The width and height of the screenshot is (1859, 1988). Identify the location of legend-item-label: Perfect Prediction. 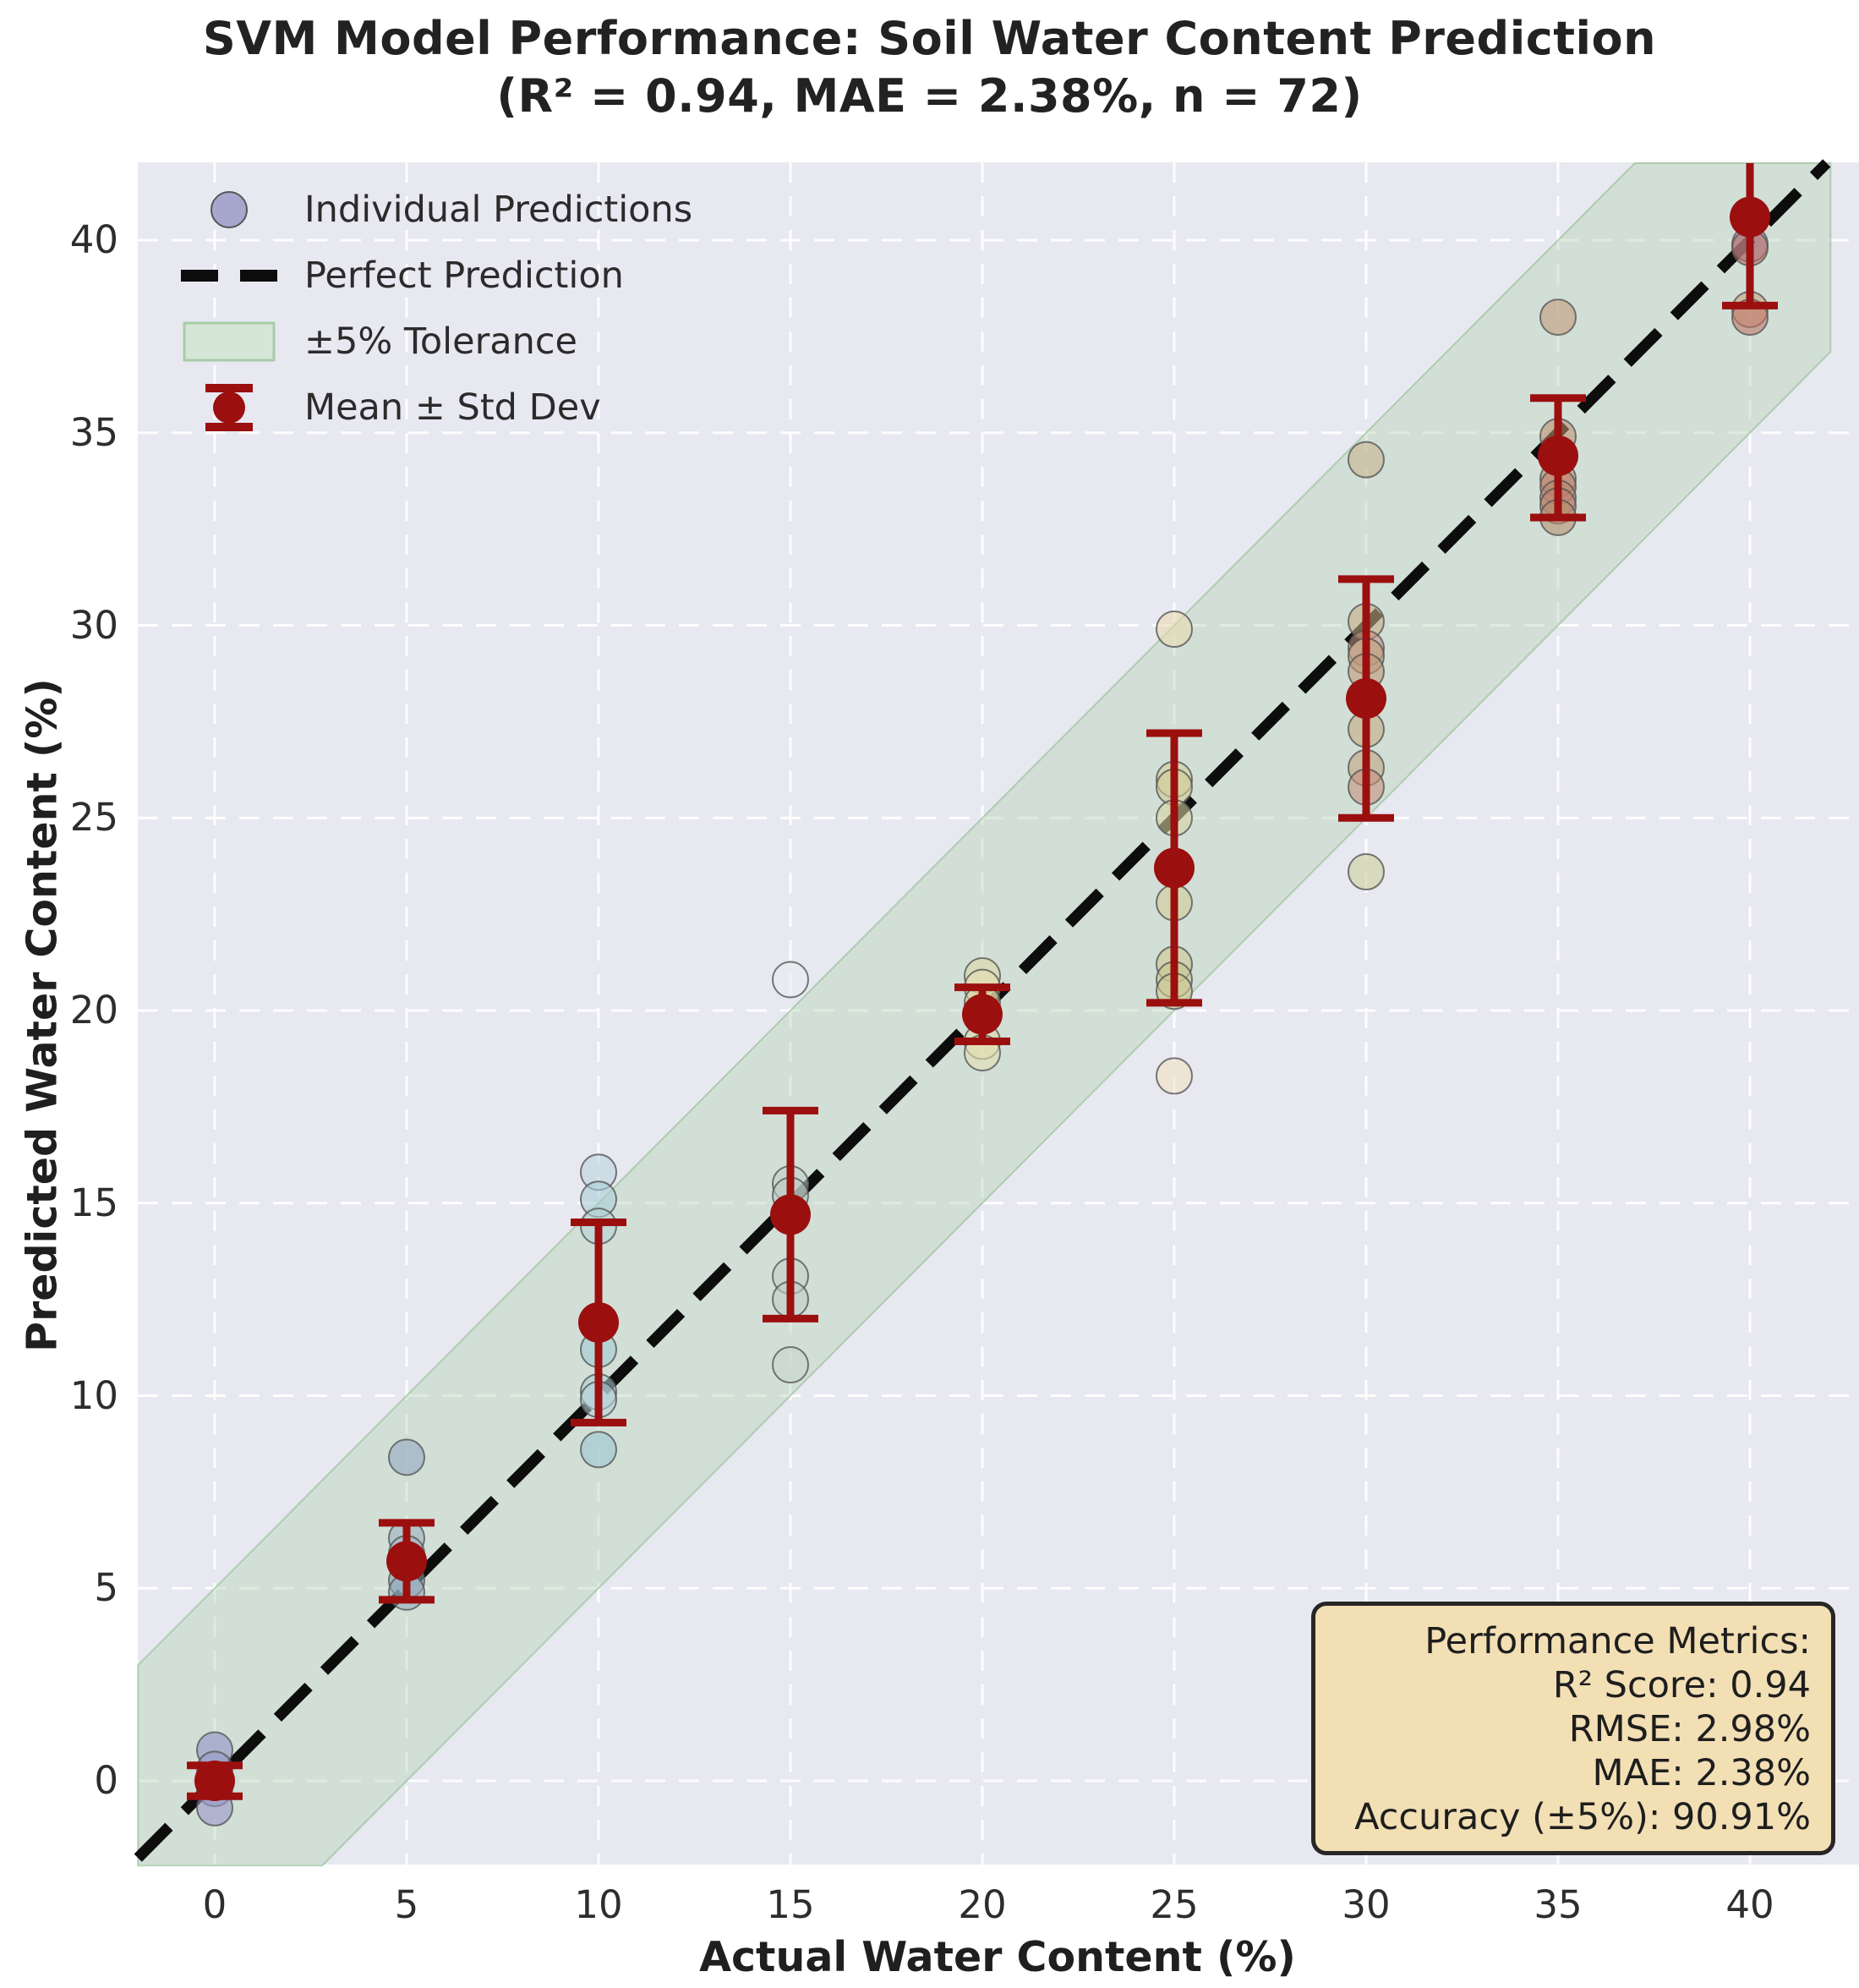
(464, 276).